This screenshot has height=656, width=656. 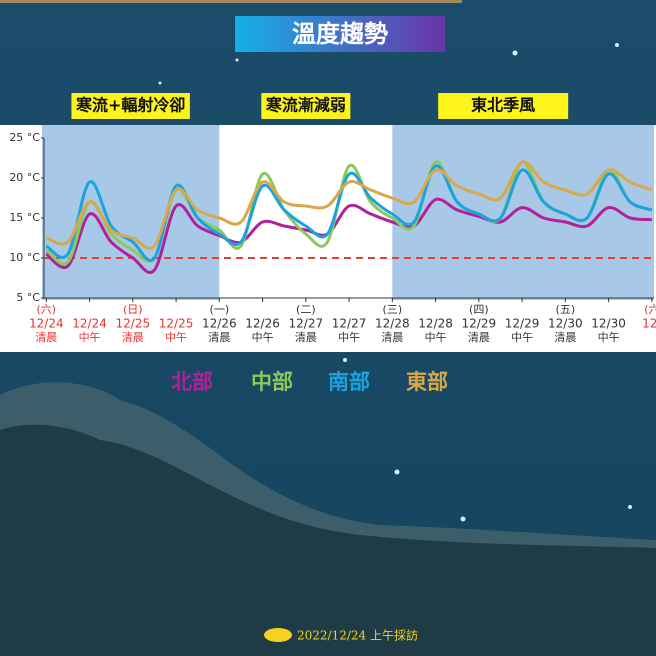 I want to click on region-label: 寒流+輻射冷卻, so click(x=130, y=105).